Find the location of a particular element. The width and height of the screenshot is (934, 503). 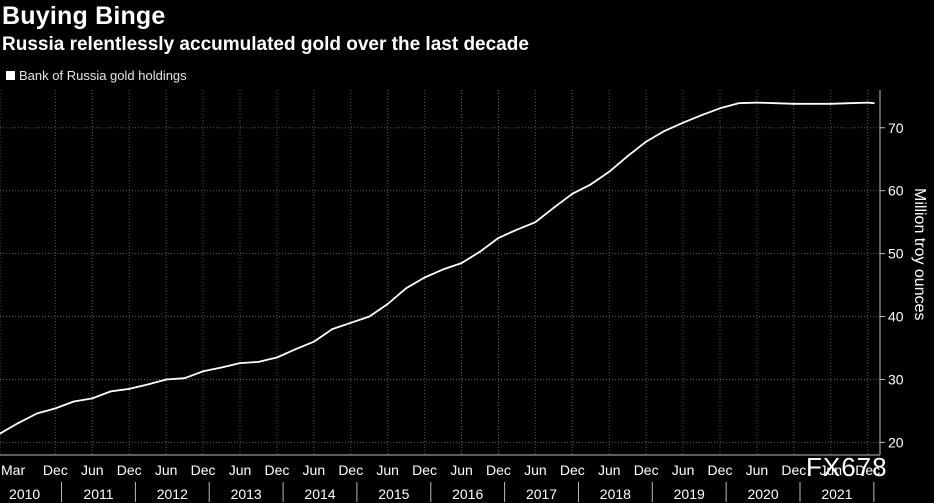

y-tick-label: 60 is located at coordinates (896, 191).